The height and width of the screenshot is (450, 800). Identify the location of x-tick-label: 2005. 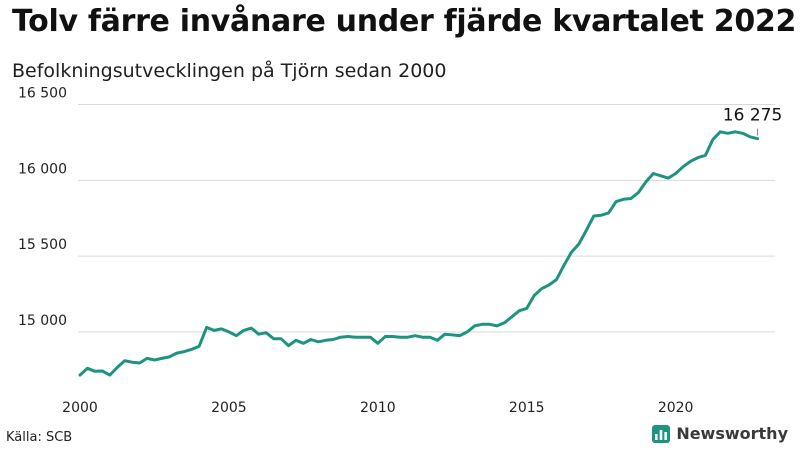
(229, 408).